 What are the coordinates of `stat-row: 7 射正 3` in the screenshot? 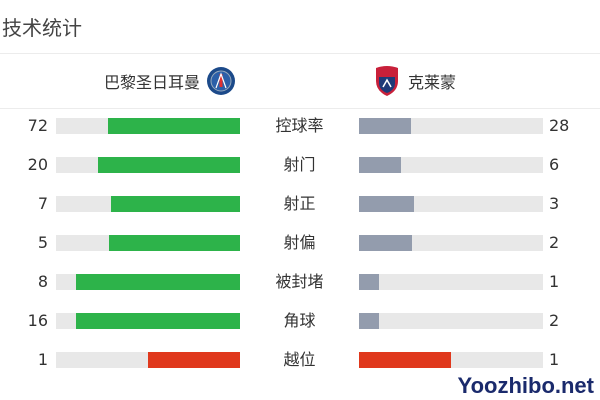 It's located at (300, 204).